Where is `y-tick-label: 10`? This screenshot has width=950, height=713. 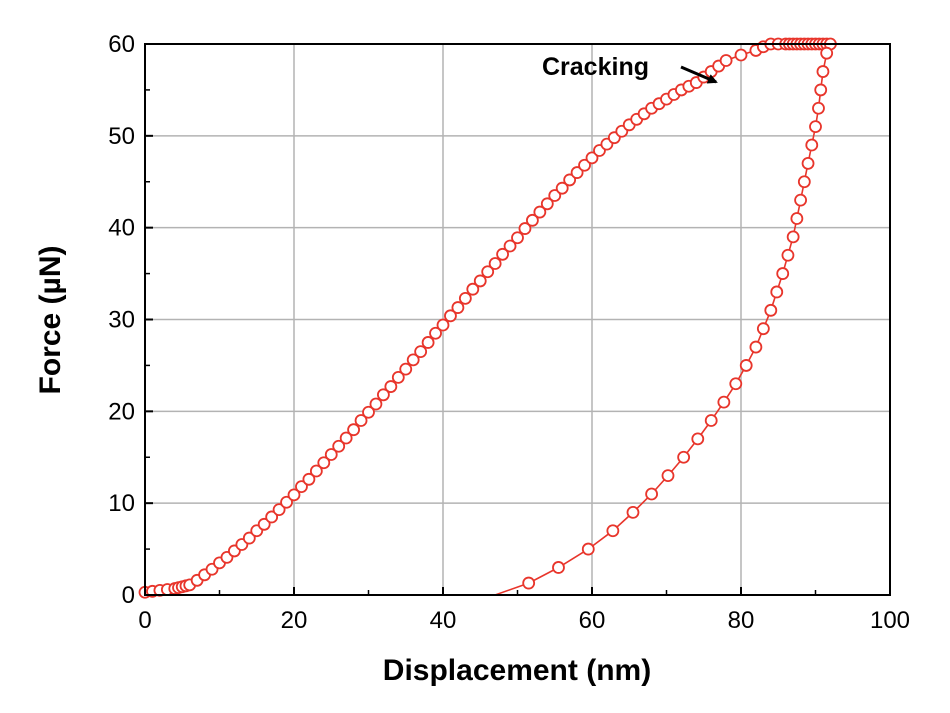 y-tick-label: 10 is located at coordinates (121, 503).